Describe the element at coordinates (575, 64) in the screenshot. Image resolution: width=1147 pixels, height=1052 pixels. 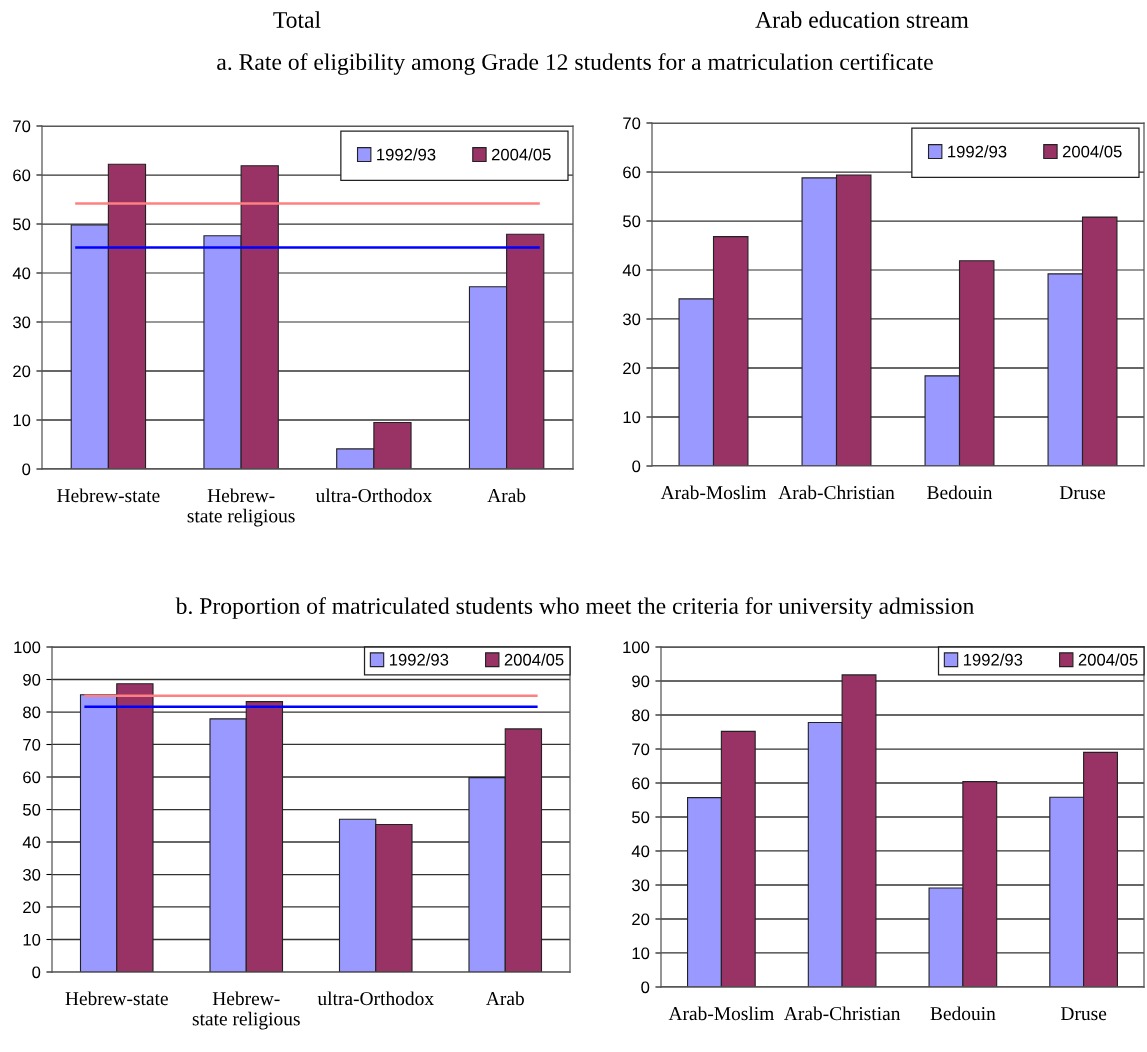
I see `chart-subtitle: a. Rate of eligibility among Grade 12 students for a matriculation certificate` at that location.